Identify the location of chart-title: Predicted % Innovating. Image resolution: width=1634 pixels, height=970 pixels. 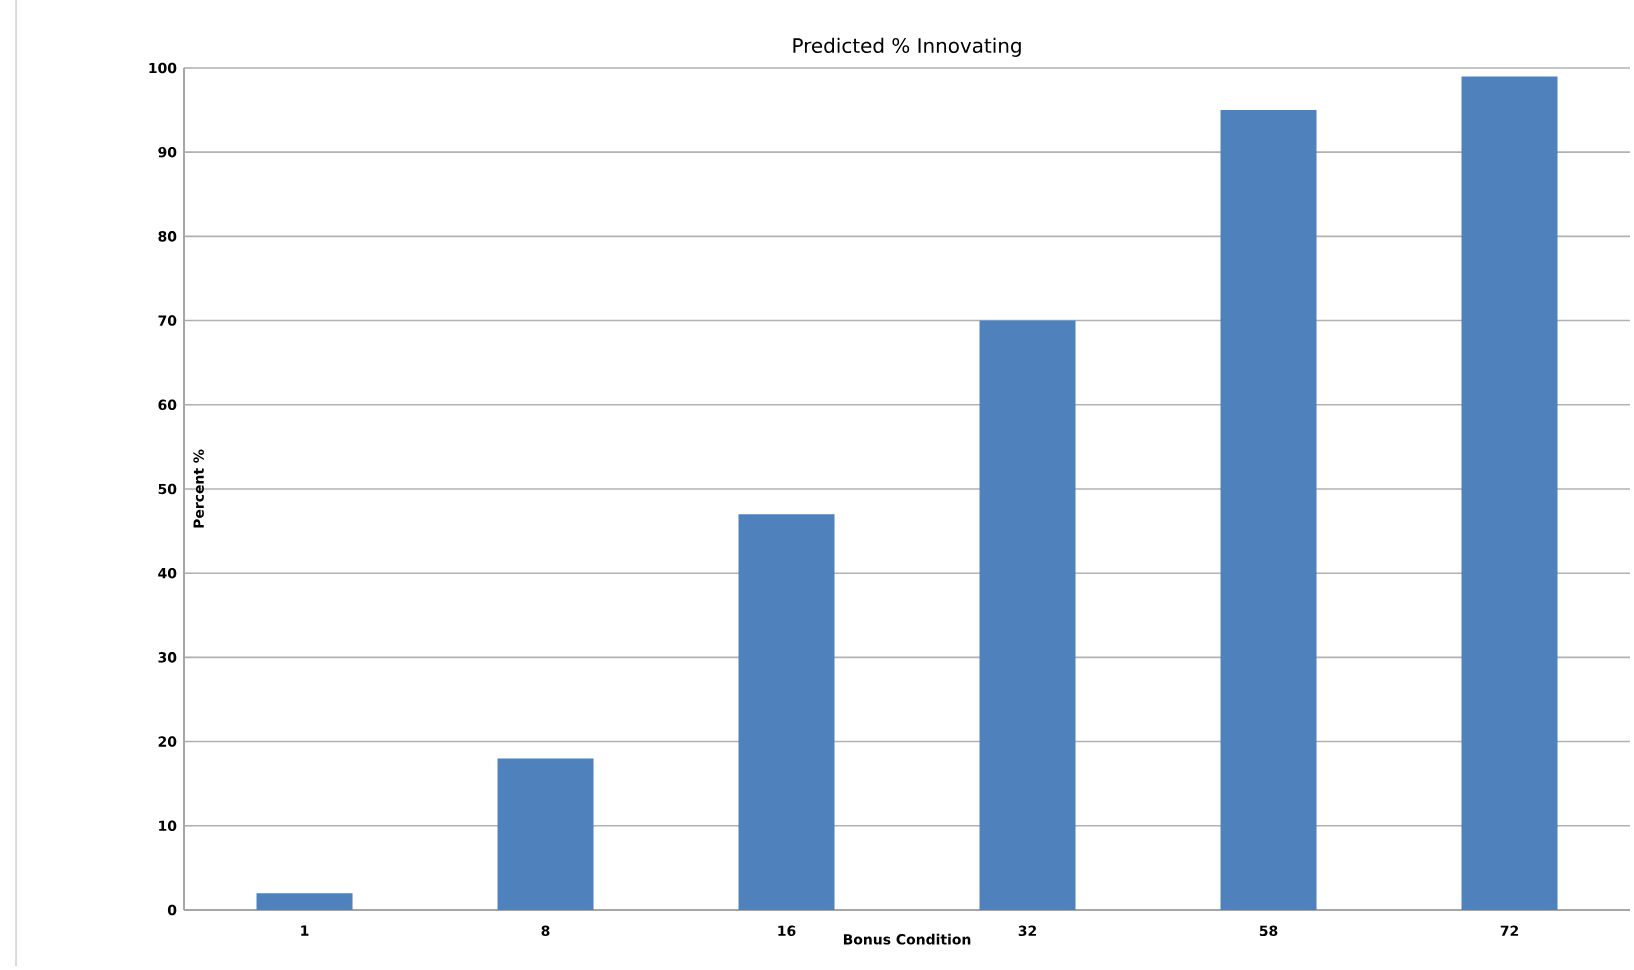
(907, 47).